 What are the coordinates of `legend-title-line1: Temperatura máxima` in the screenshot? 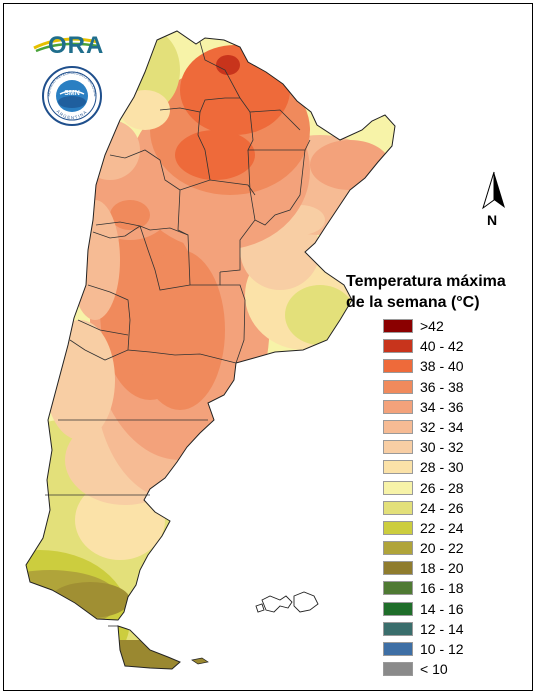 It's located at (426, 281).